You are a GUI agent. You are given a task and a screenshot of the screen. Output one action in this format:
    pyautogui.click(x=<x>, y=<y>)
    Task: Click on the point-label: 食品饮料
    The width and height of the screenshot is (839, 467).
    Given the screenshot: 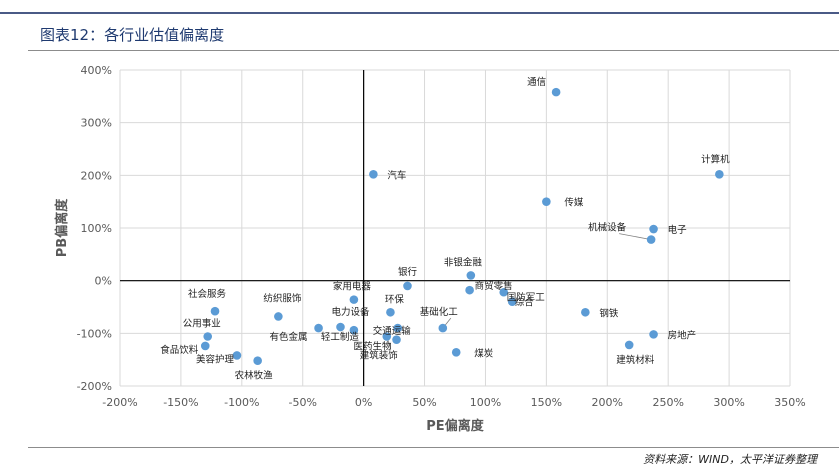 What is the action you would take?
    pyautogui.click(x=179, y=350)
    